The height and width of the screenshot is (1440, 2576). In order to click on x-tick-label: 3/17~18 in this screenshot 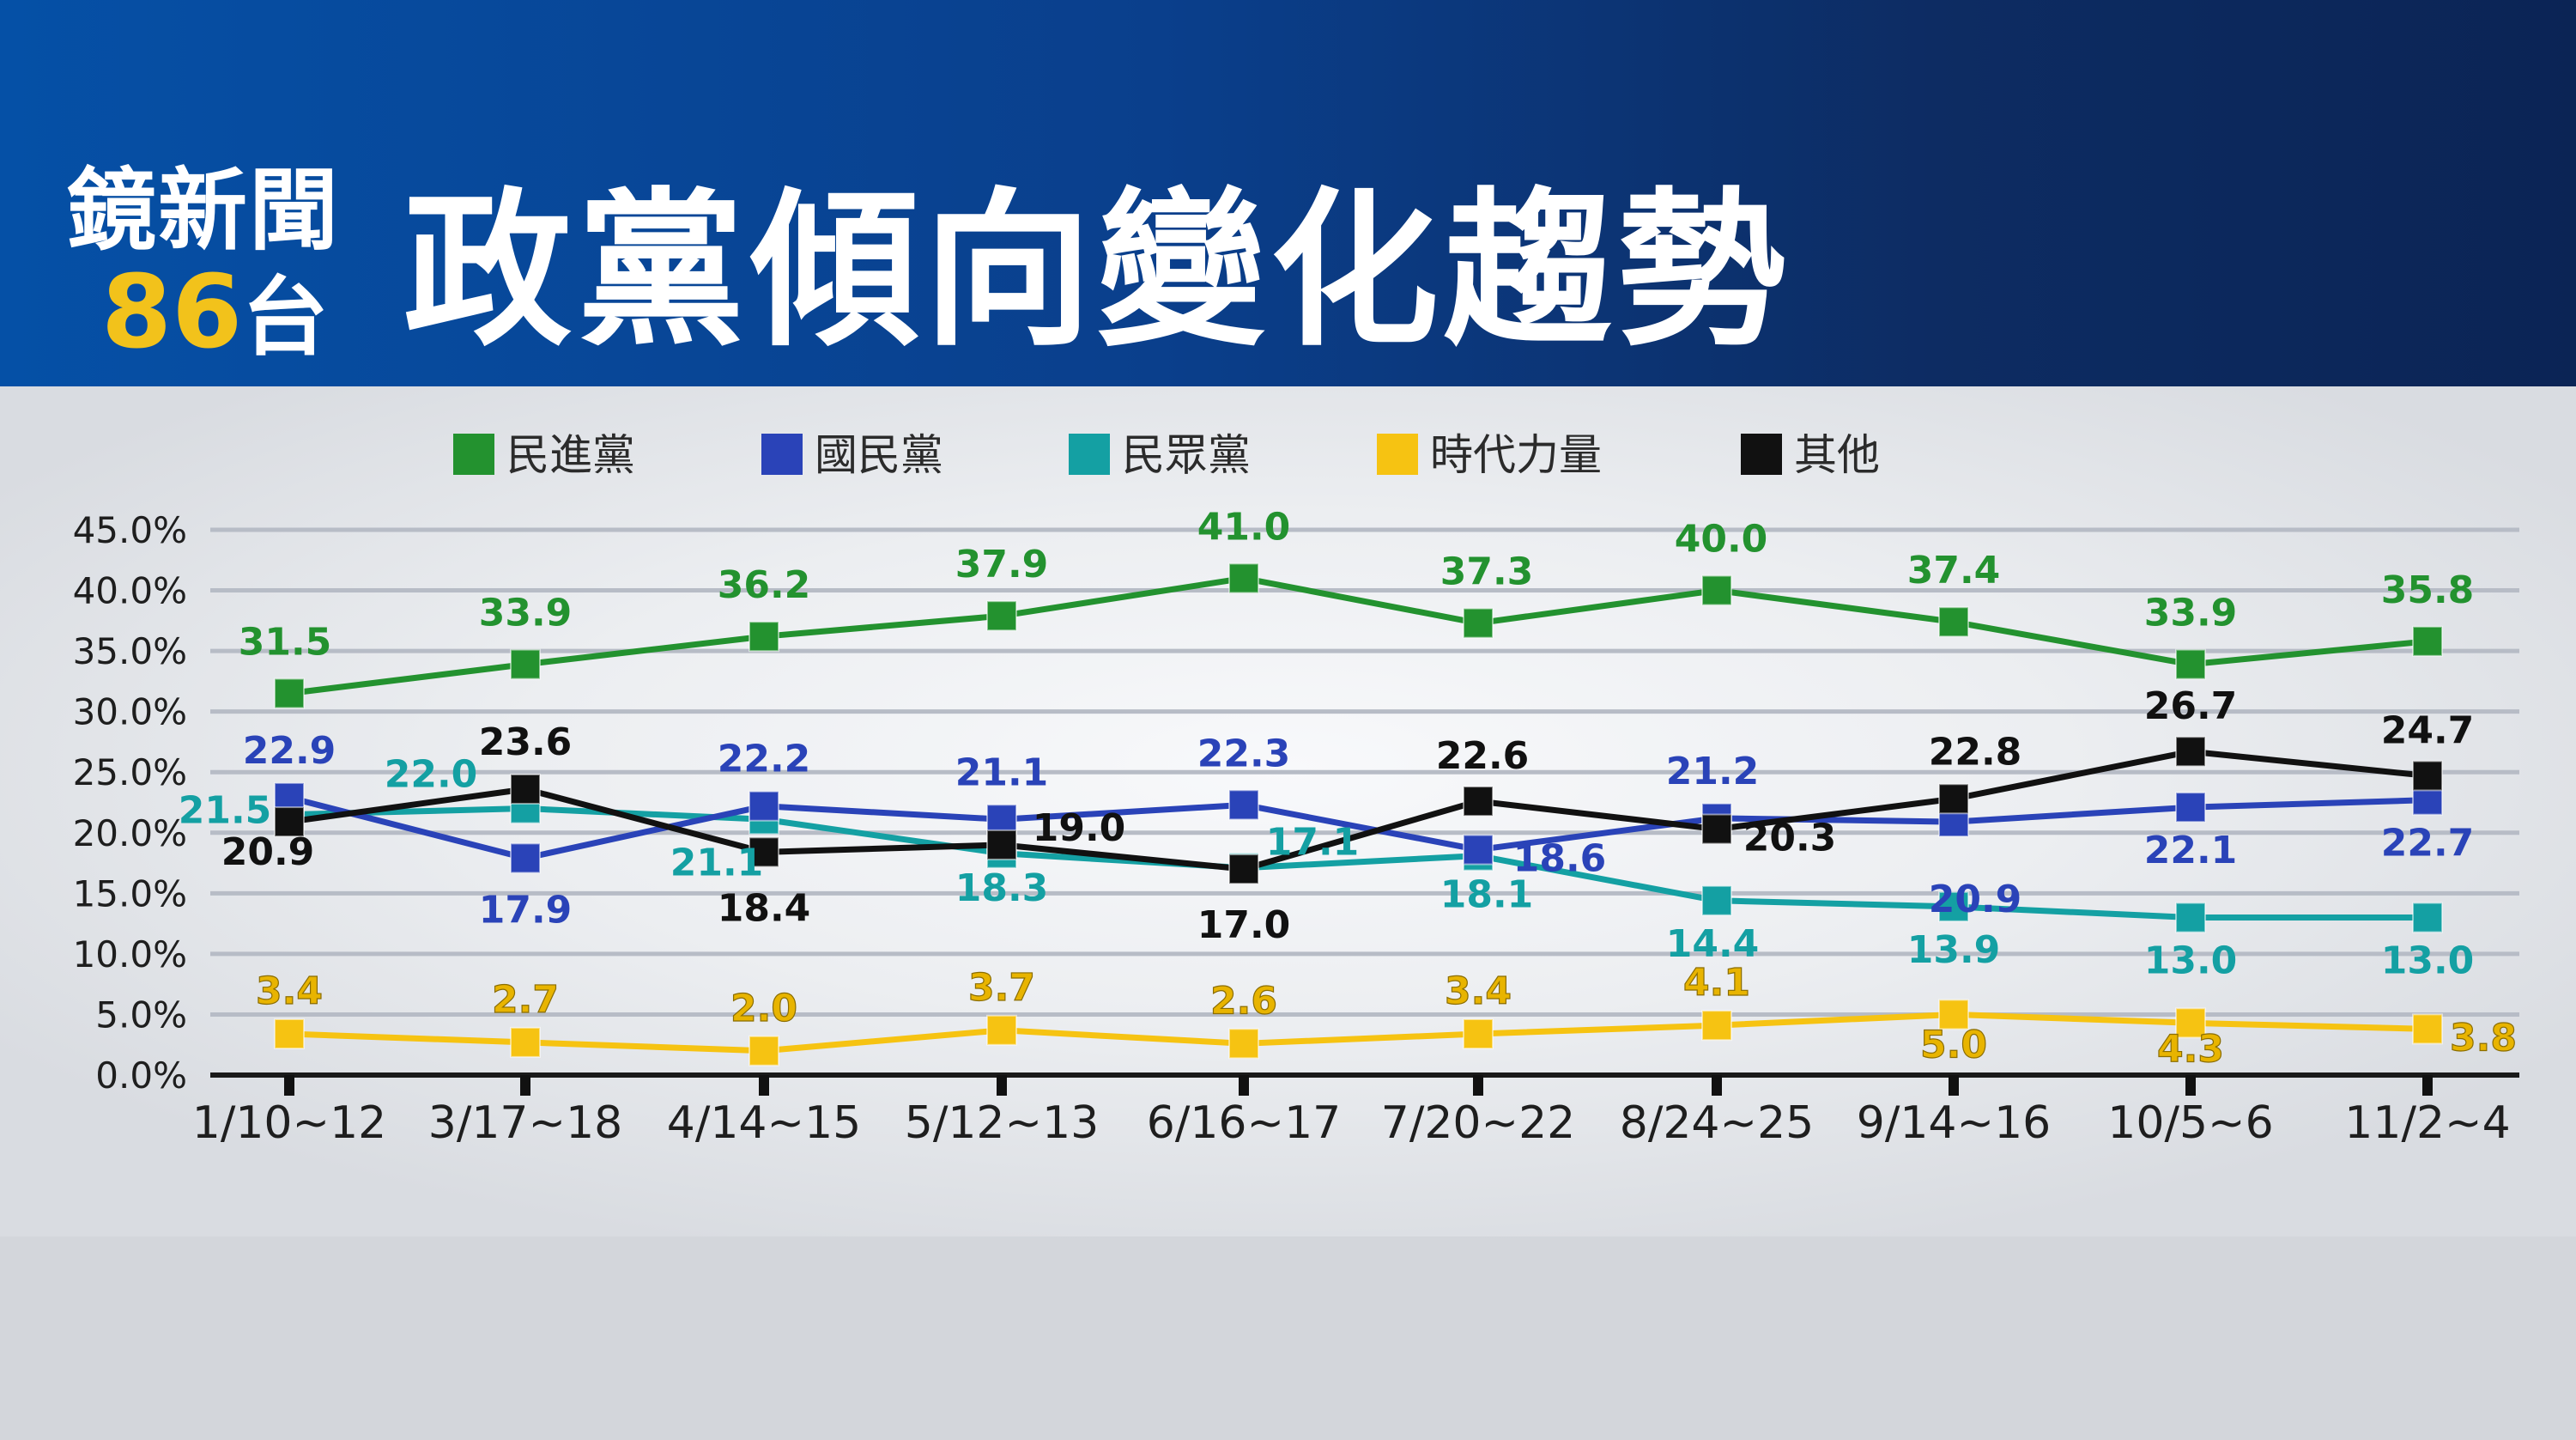, I will do `click(525, 1123)`.